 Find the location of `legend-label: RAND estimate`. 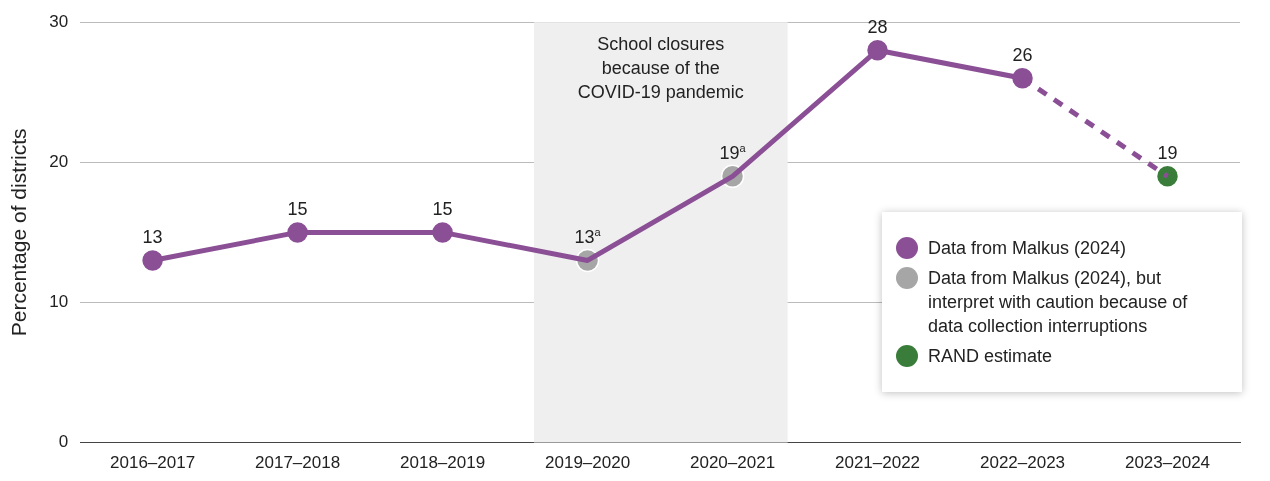

legend-label: RAND estimate is located at coordinates (990, 356).